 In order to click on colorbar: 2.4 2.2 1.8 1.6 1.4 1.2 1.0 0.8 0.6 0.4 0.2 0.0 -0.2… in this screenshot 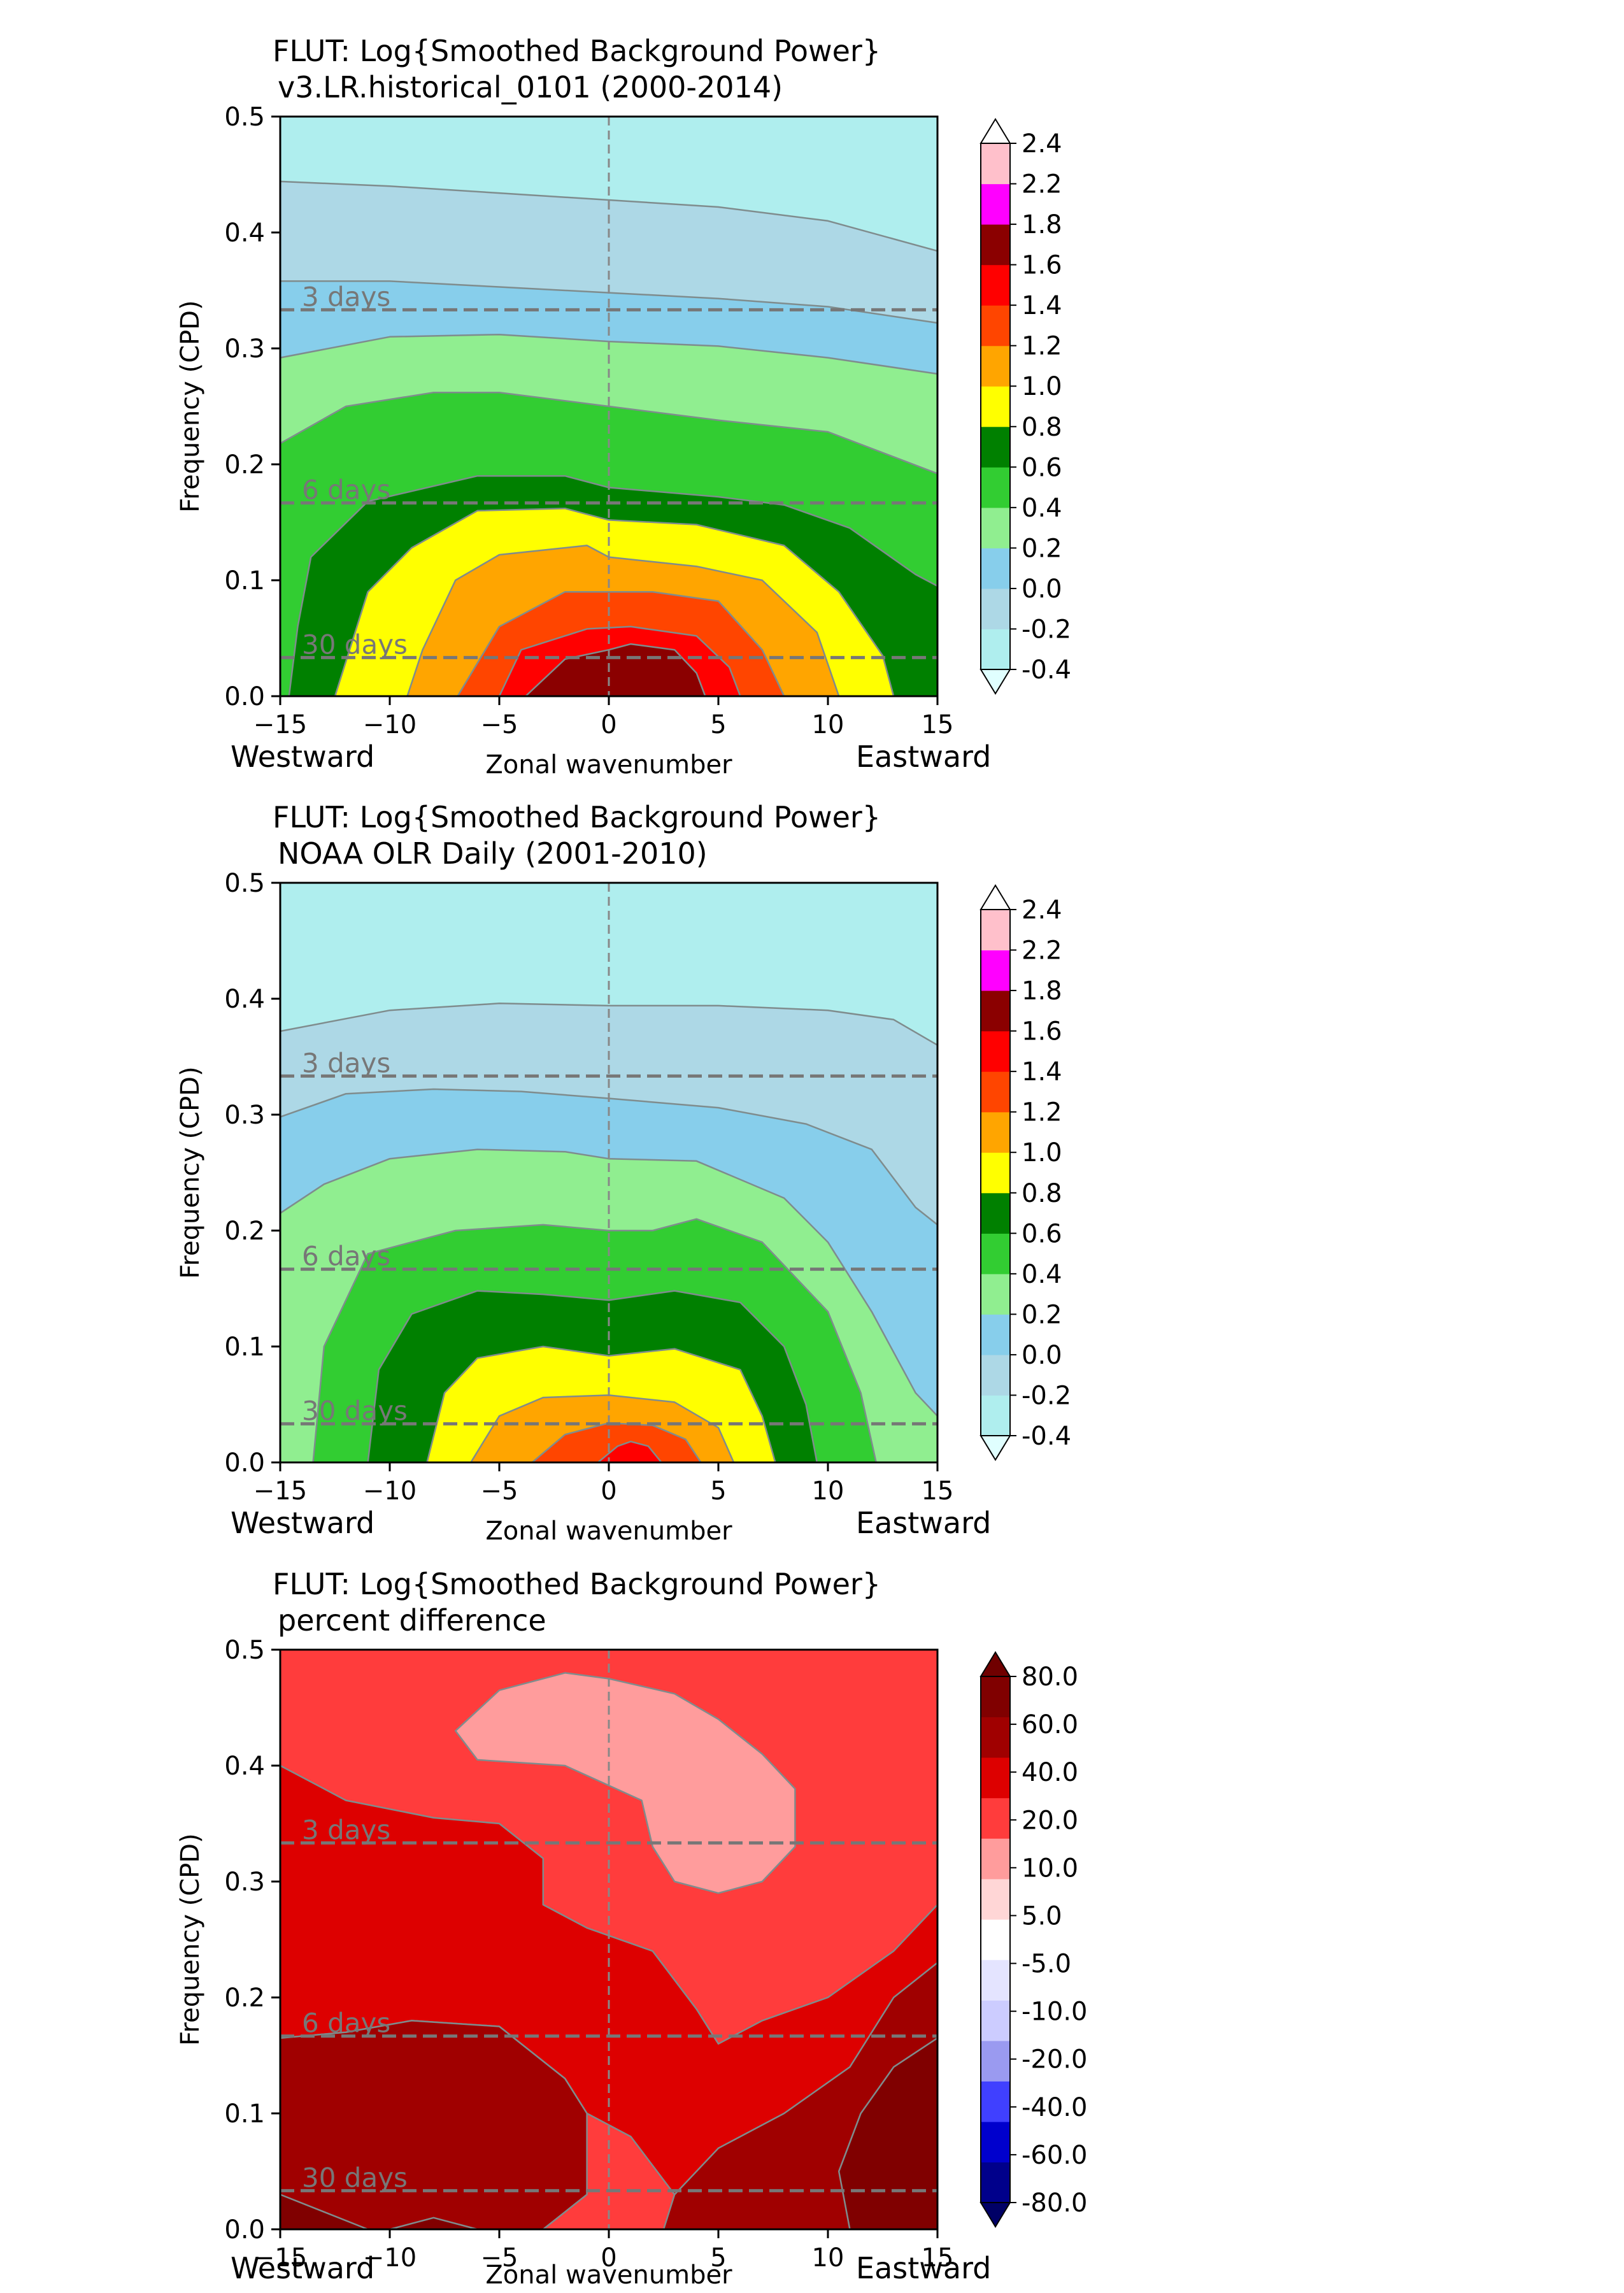, I will do `click(1025, 406)`.